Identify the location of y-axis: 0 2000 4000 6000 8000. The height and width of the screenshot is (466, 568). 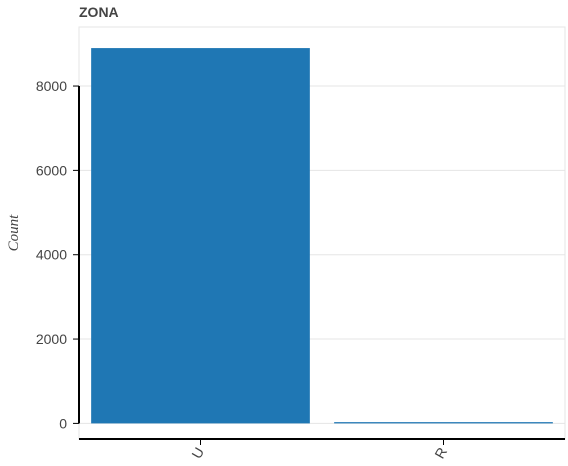
(58, 254).